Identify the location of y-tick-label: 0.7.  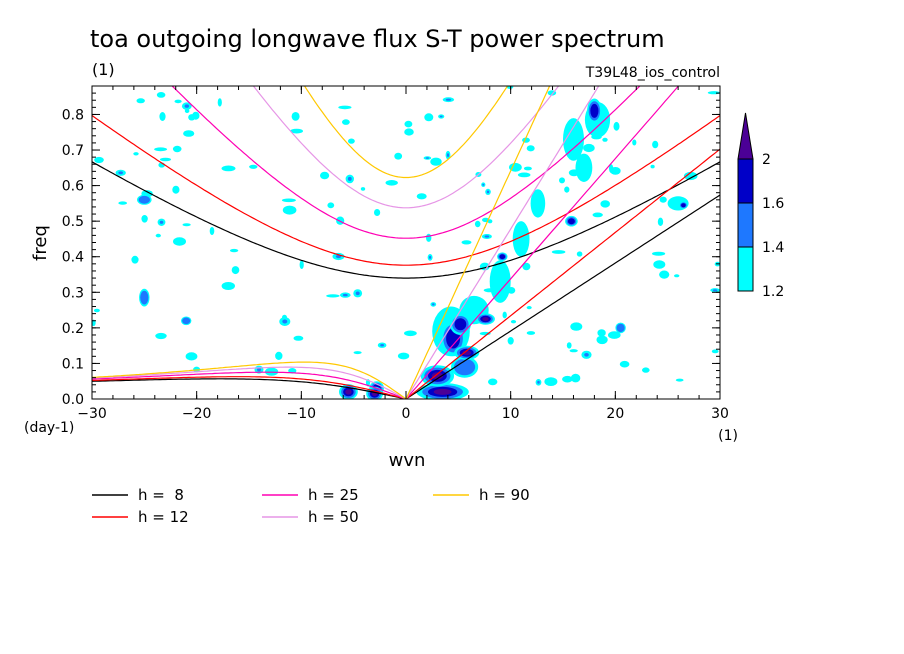
(73, 151).